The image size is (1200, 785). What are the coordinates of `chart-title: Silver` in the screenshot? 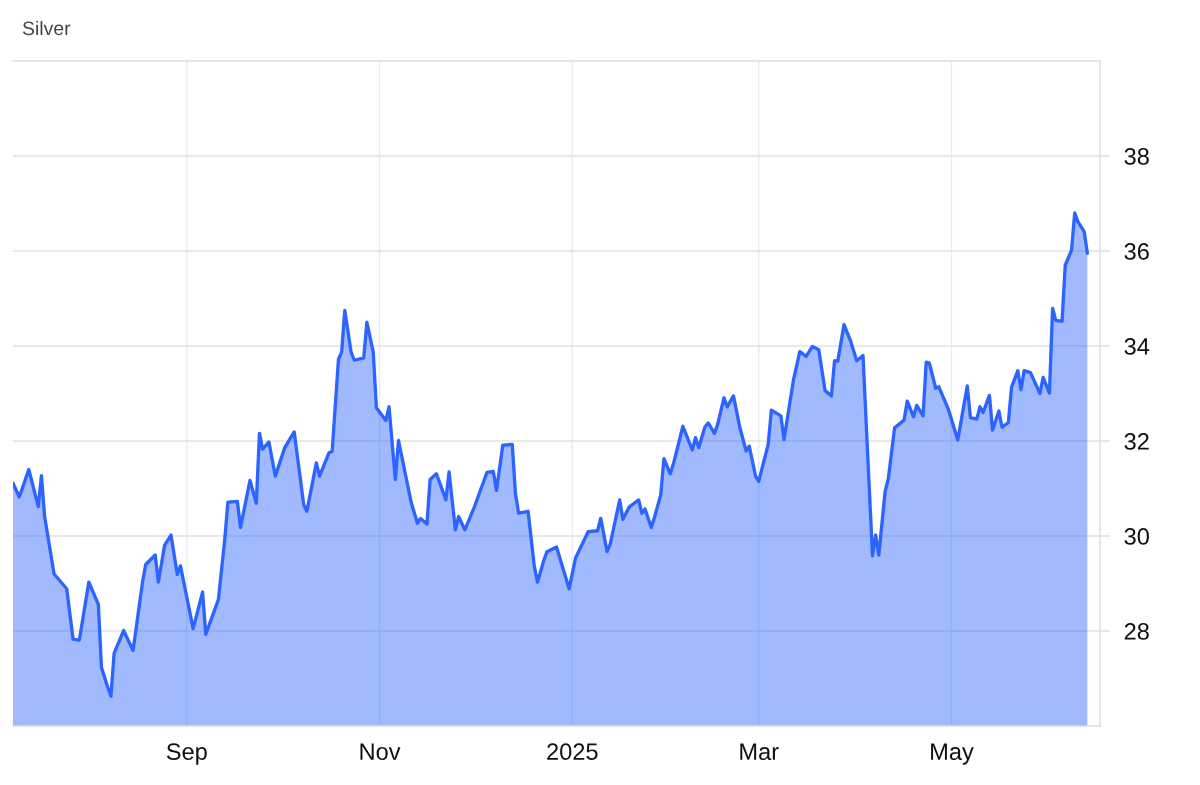 It's located at (46, 28).